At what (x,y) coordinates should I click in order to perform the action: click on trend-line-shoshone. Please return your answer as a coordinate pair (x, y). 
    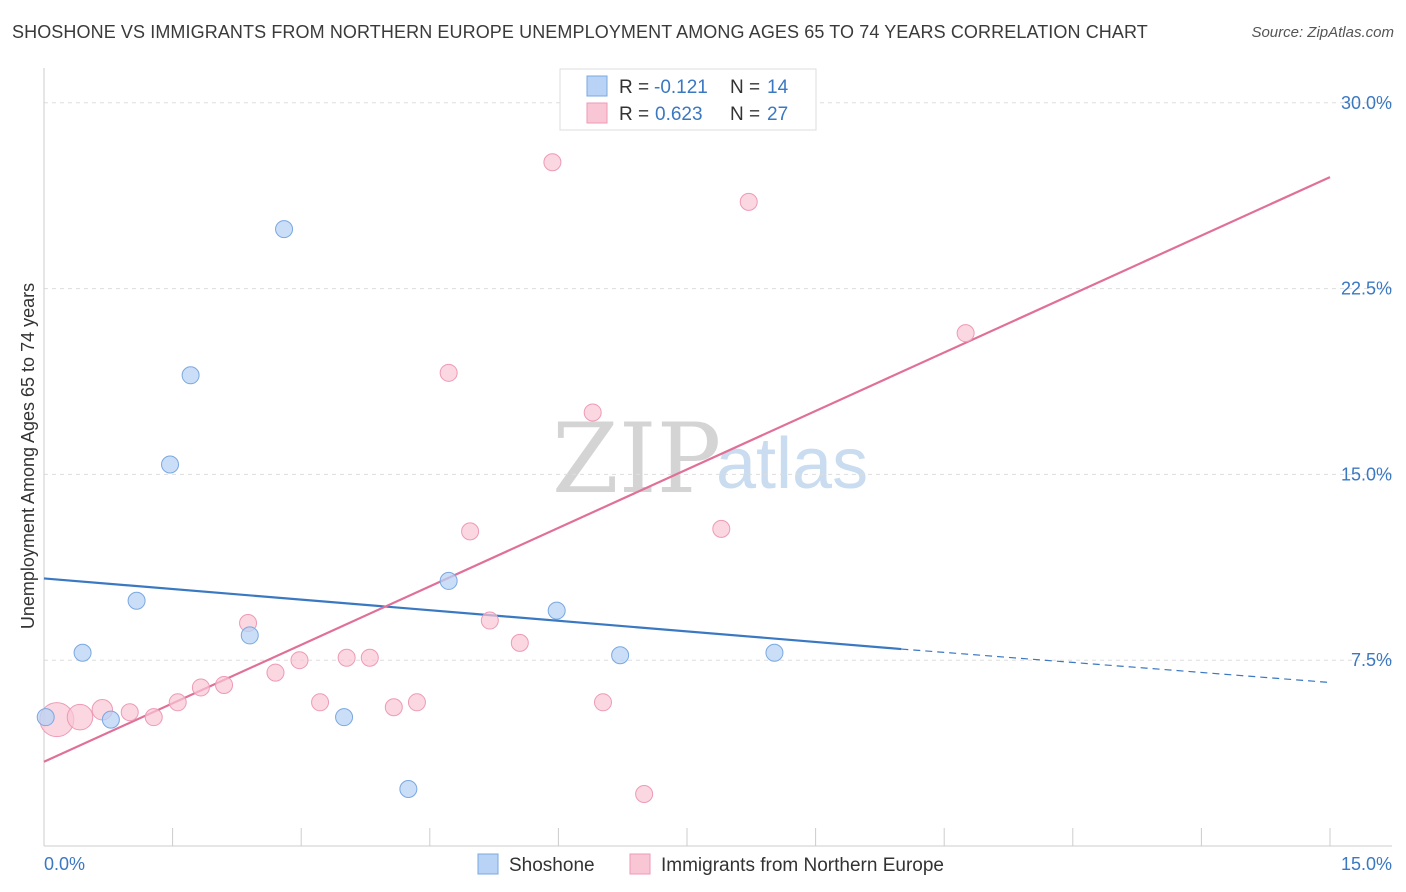
    Looking at the image, I should click on (472, 614).